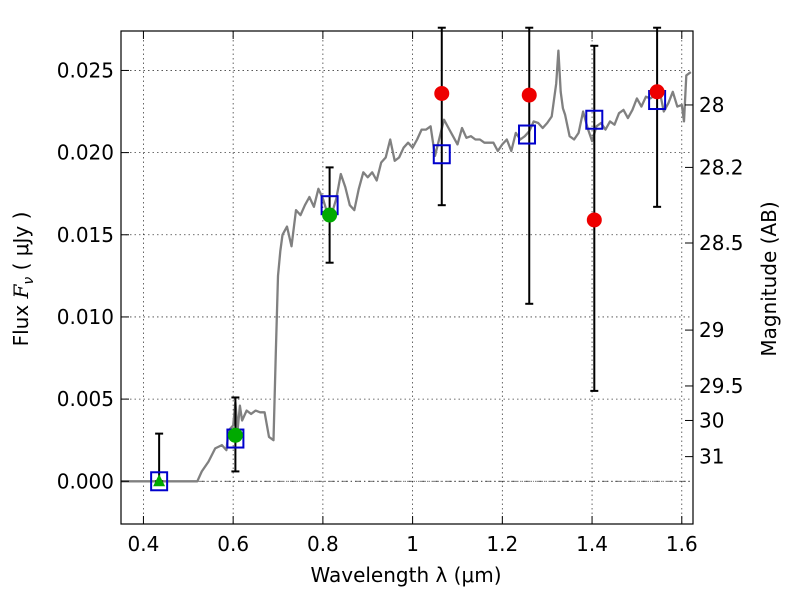 The width and height of the screenshot is (800, 600). Describe the element at coordinates (721, 386) in the screenshot. I see `y2-tick-label: 29.5` at that location.